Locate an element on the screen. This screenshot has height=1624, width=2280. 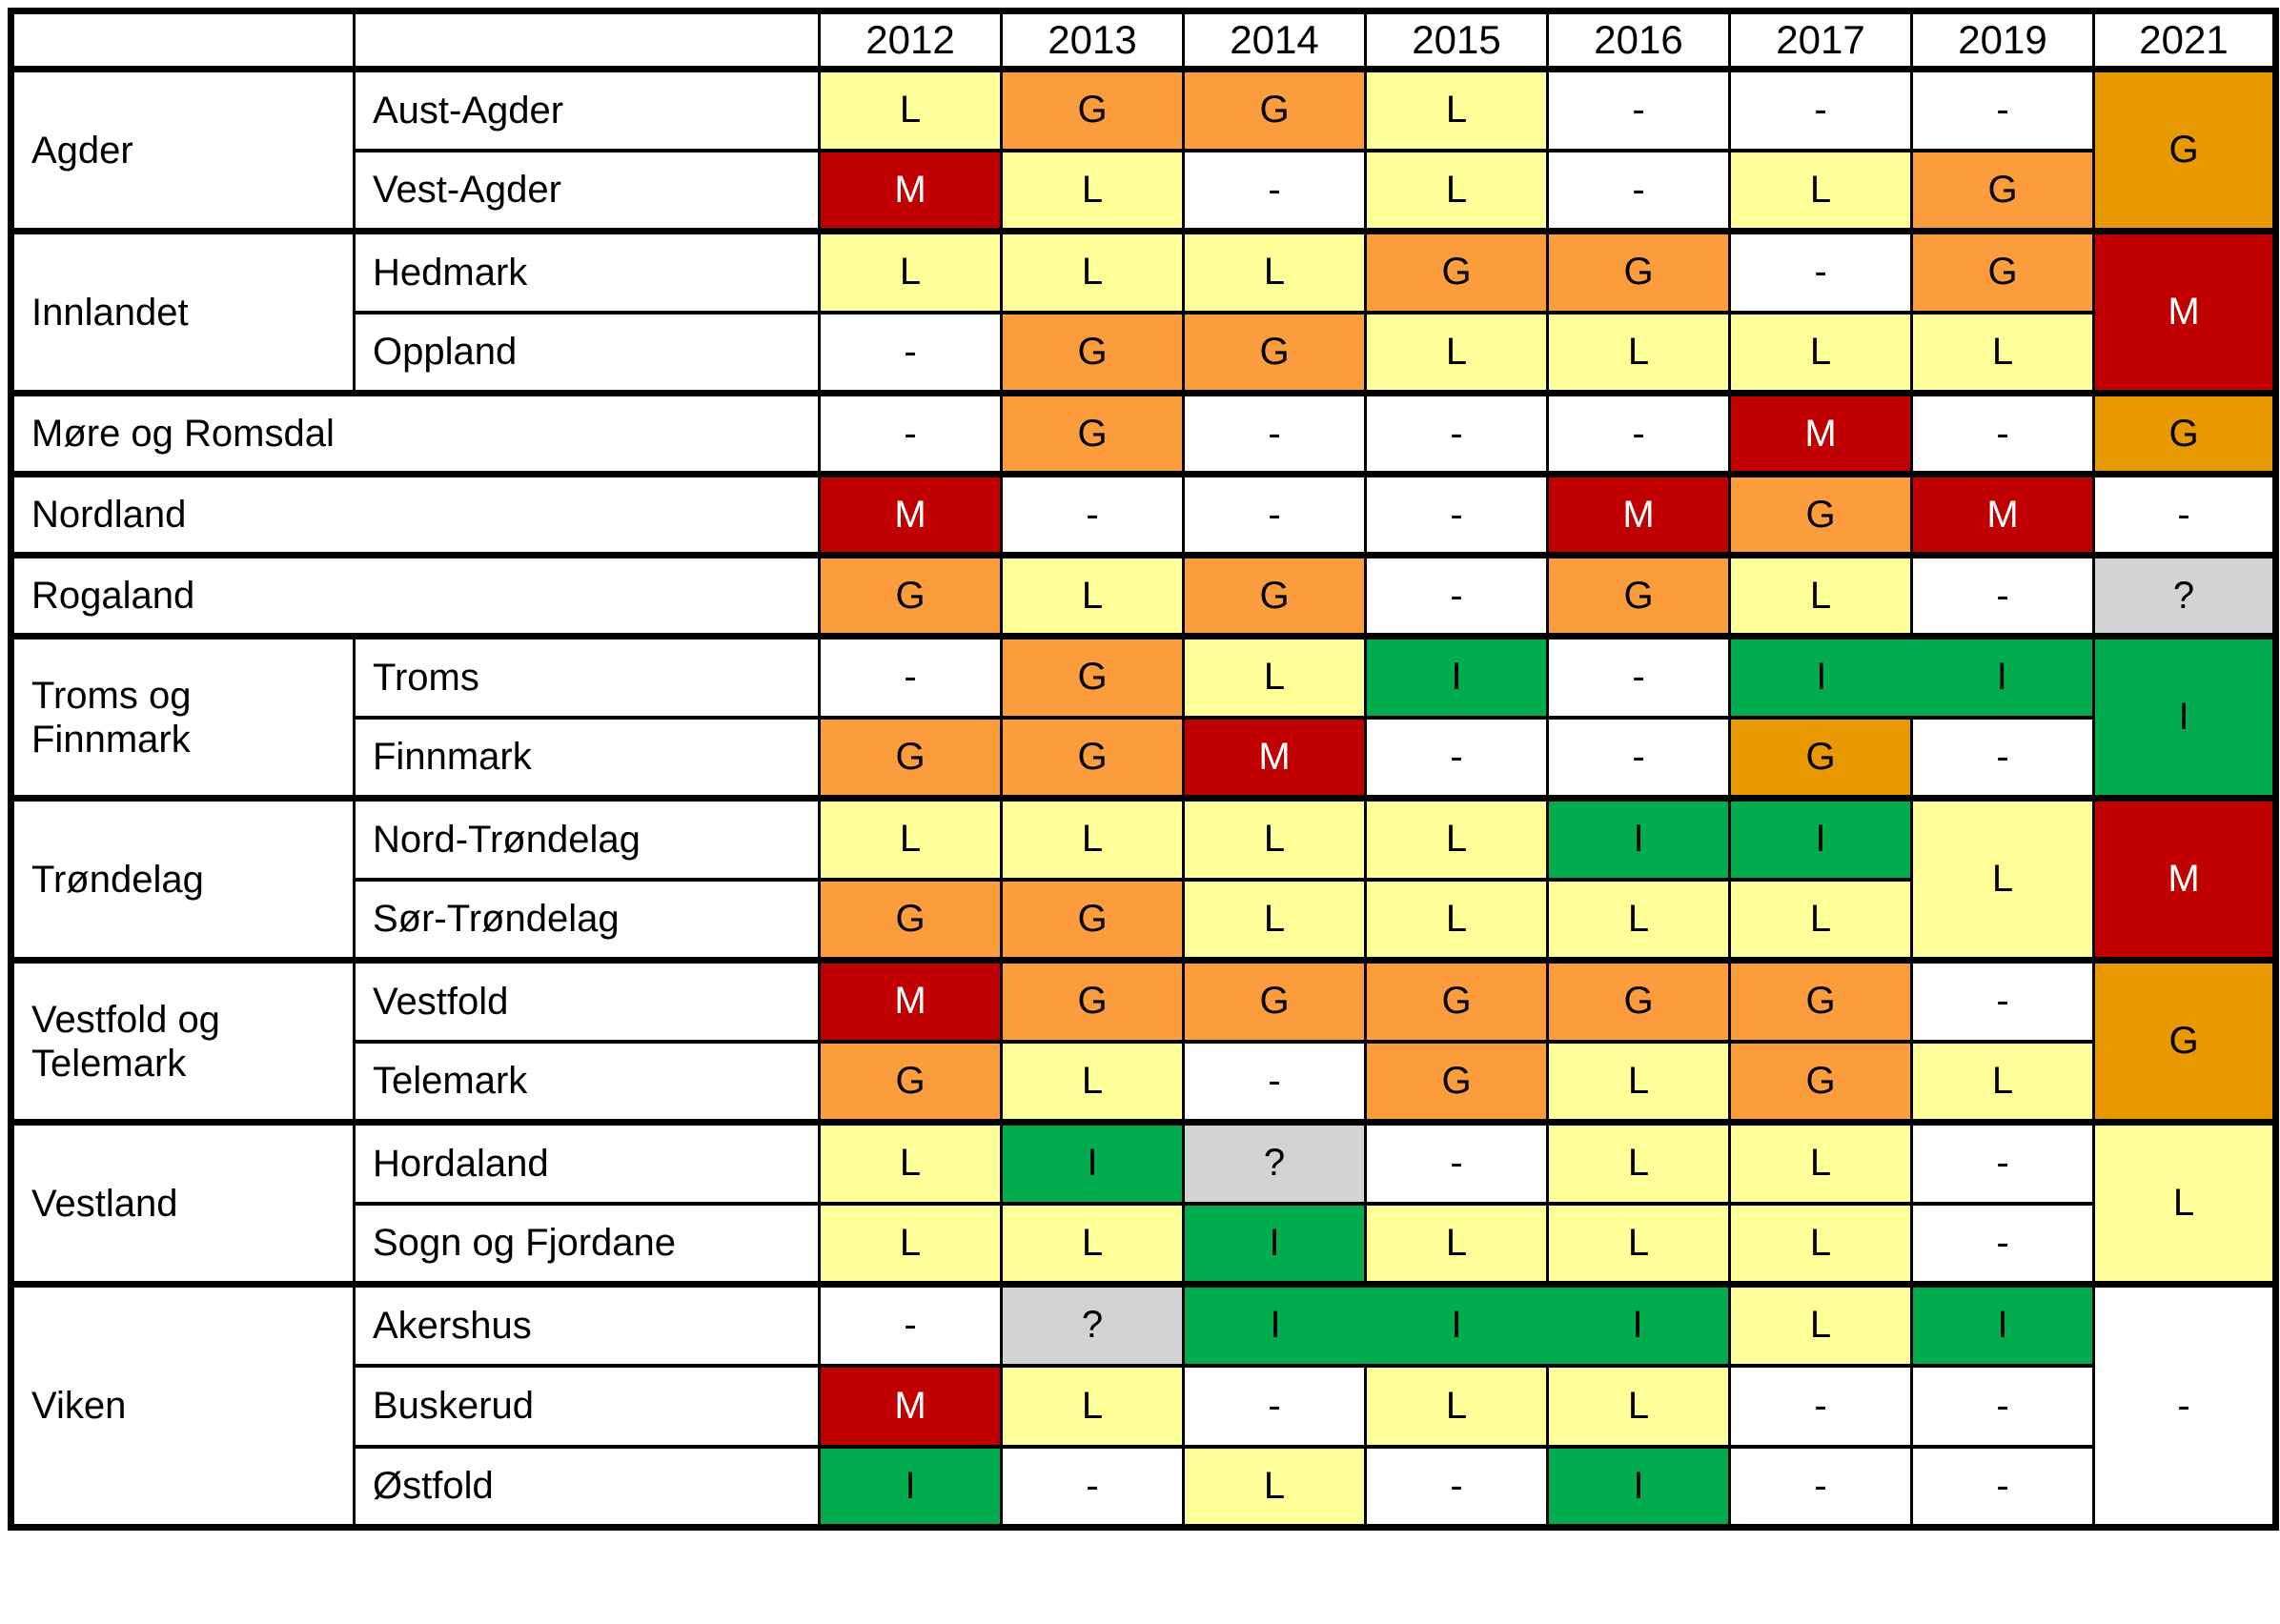
grade-cell: I is located at coordinates (1638, 1487).